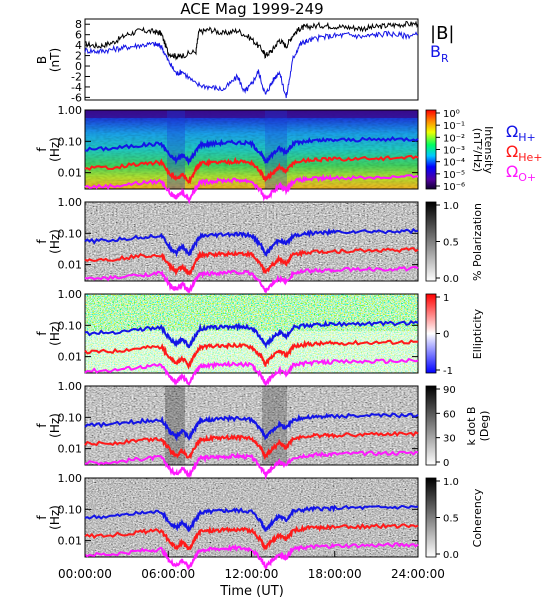 Image resolution: width=550 pixels, height=600 pixels. Describe the element at coordinates (527, 137) in the screenshot. I see `legend-omega-h-sub: H+` at that location.